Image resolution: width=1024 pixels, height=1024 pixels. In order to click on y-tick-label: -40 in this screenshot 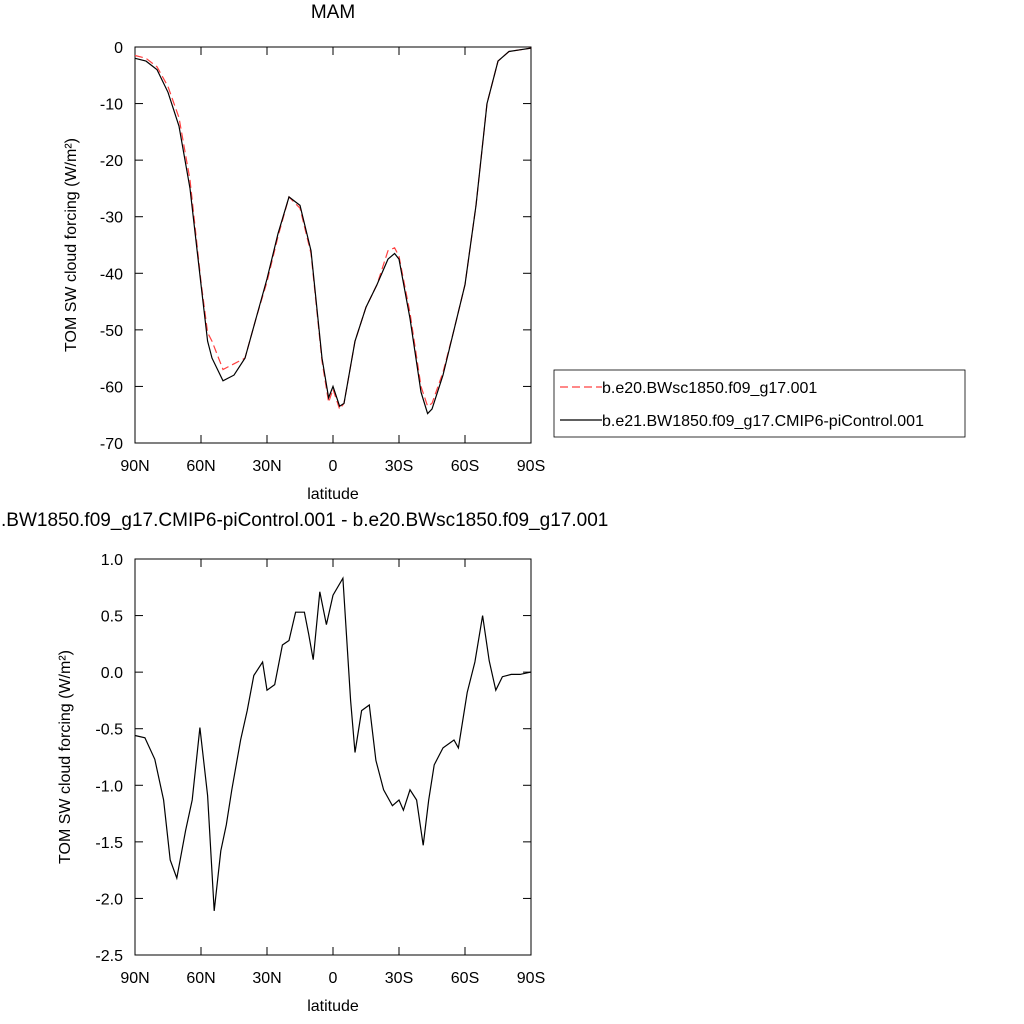, I will do `click(111, 274)`.